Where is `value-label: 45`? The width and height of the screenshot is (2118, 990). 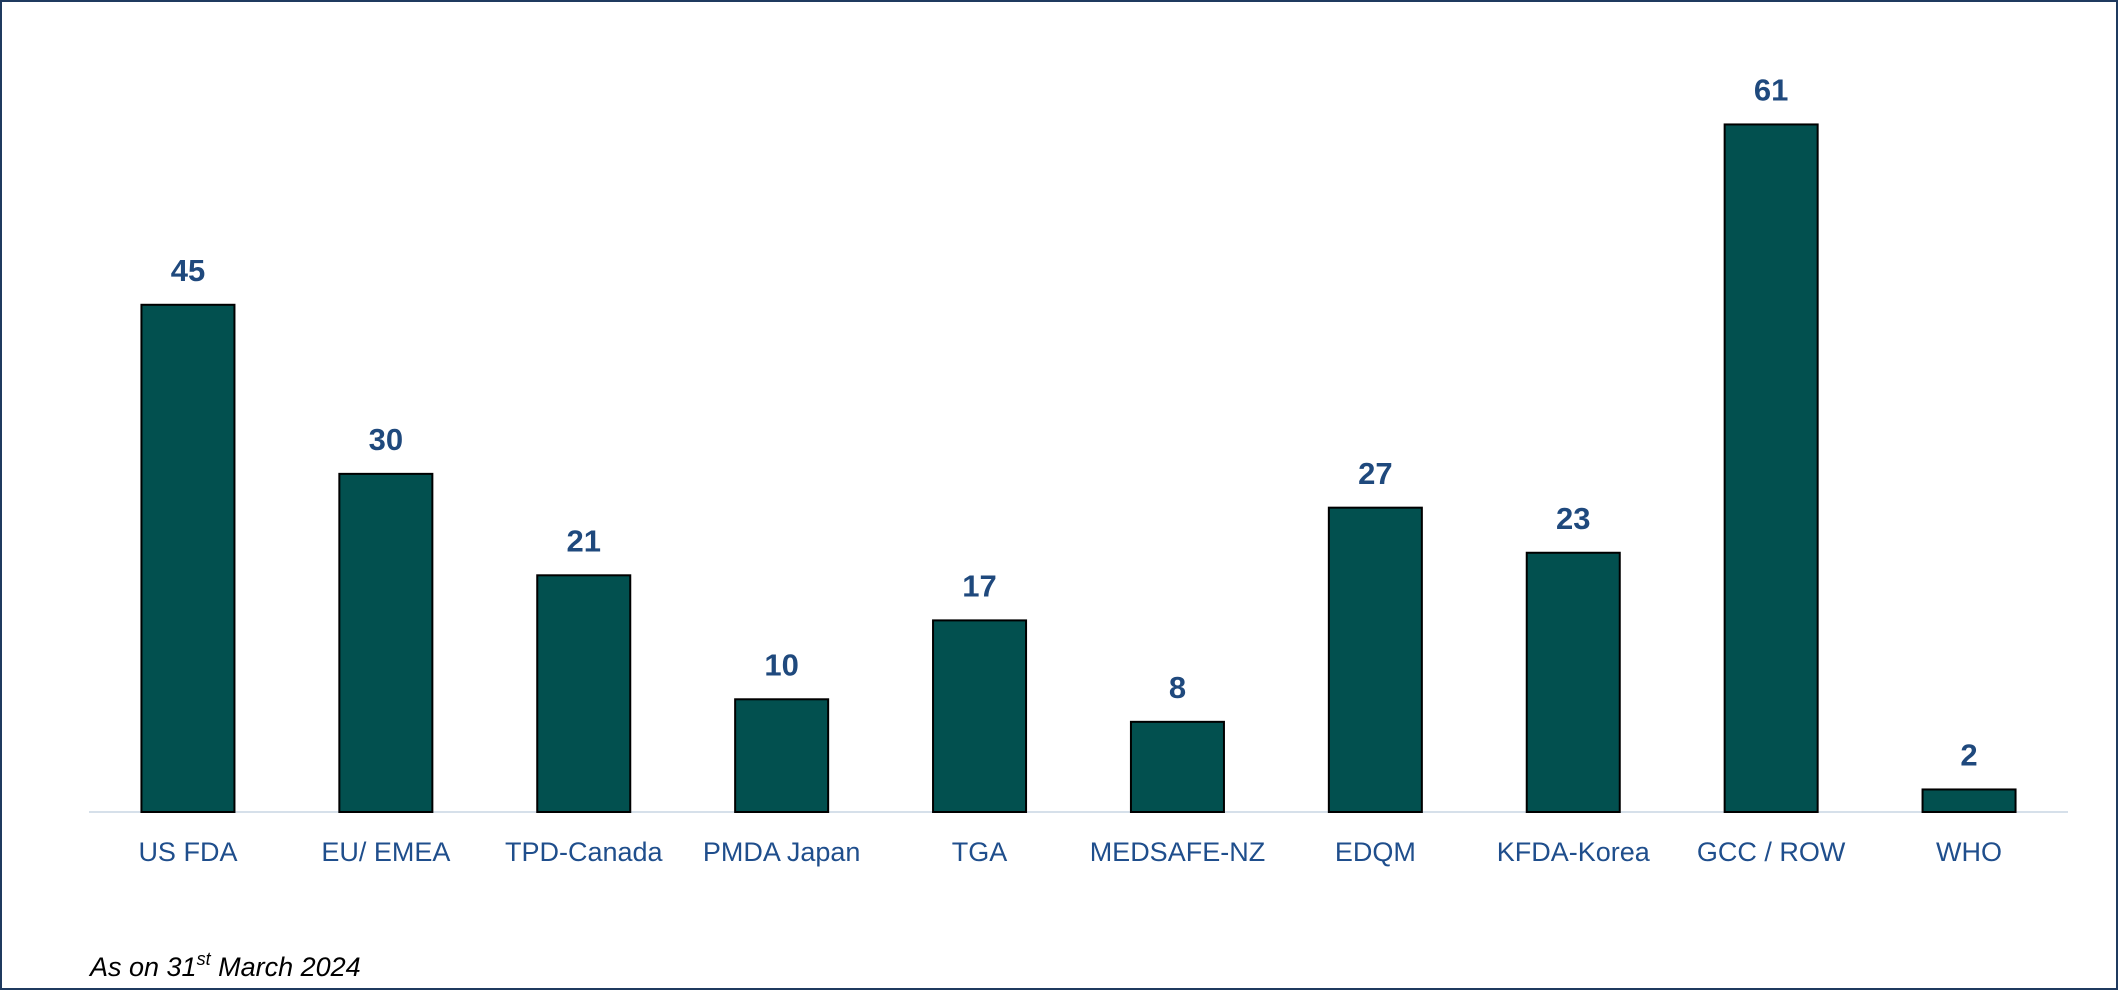 value-label: 45 is located at coordinates (188, 270).